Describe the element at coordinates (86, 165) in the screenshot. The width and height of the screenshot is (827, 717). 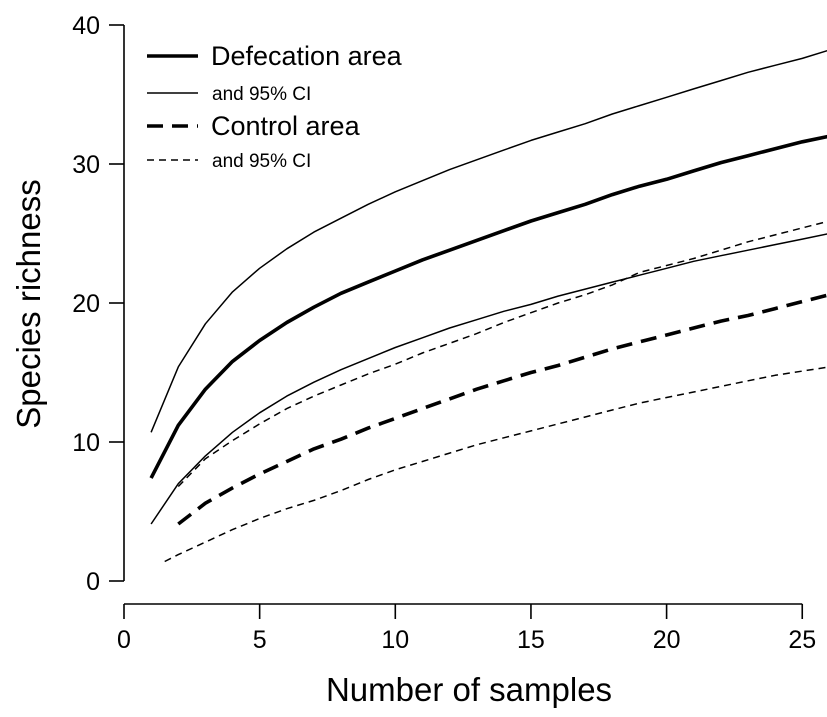
I see `y-tick-label: 30` at that location.